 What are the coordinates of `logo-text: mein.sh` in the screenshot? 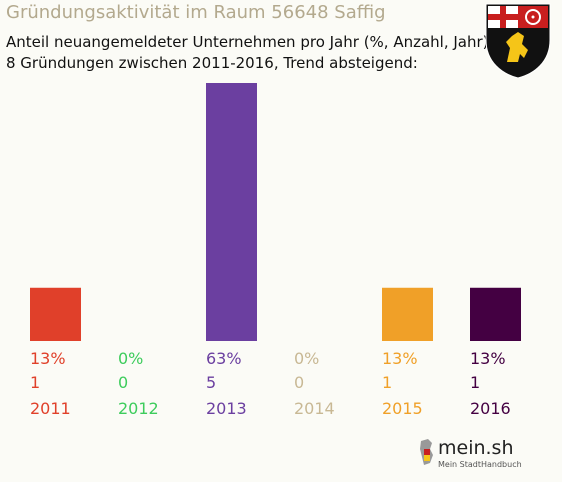 It's located at (476, 448).